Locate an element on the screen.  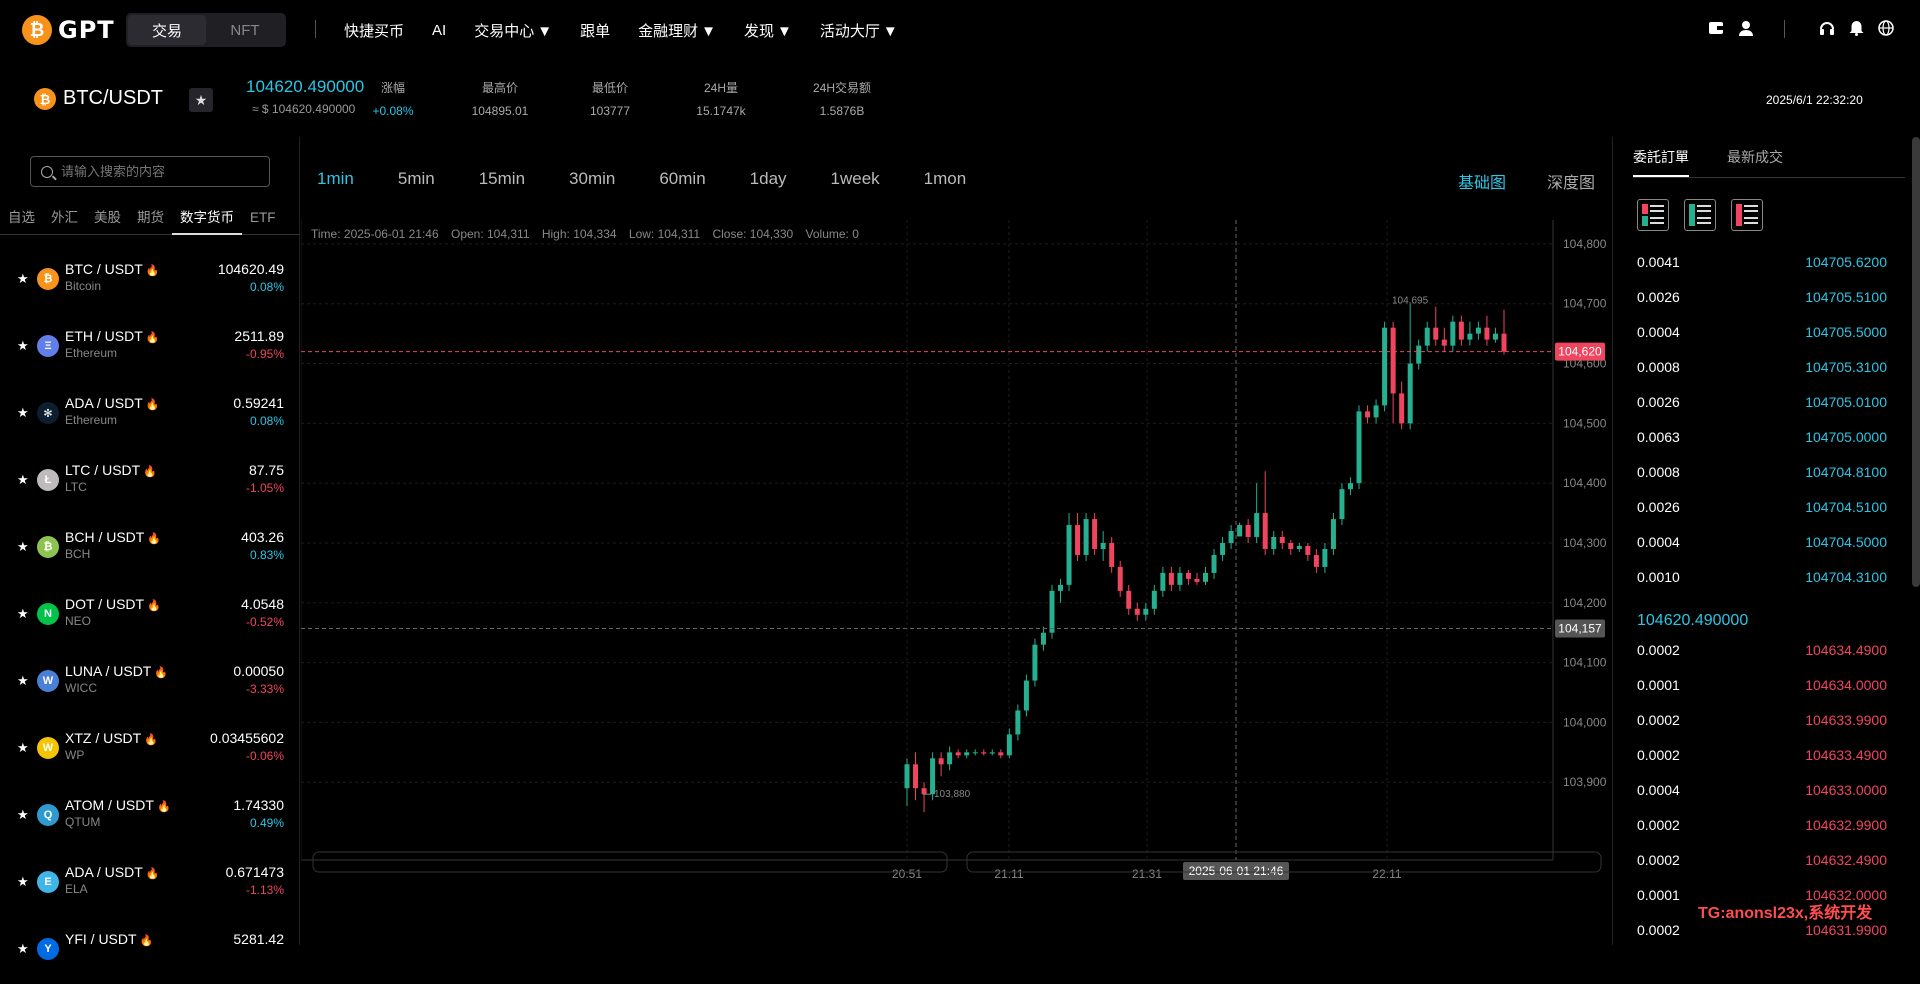
nav-item-5: 发现 ▼ is located at coordinates (768, 30).